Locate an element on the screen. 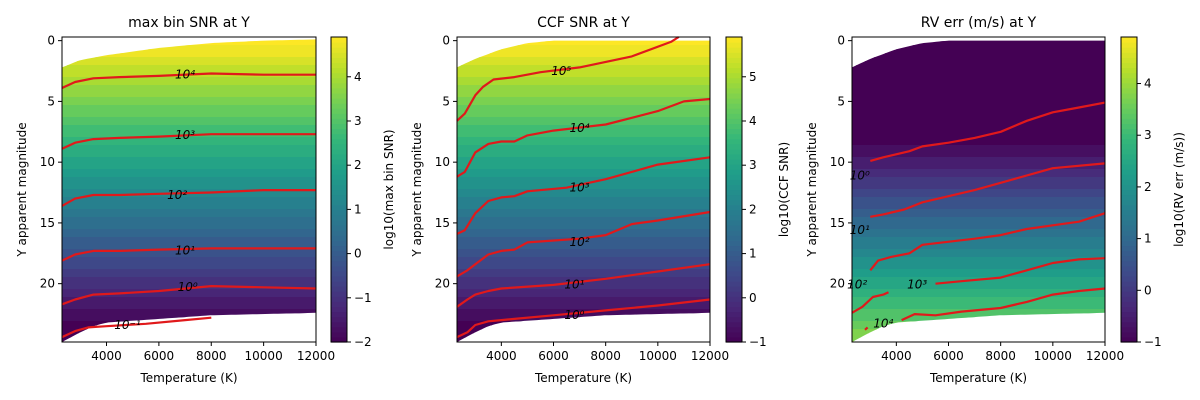 The height and width of the screenshot is (400, 1200). x-tick-label: 12000 is located at coordinates (316, 356).